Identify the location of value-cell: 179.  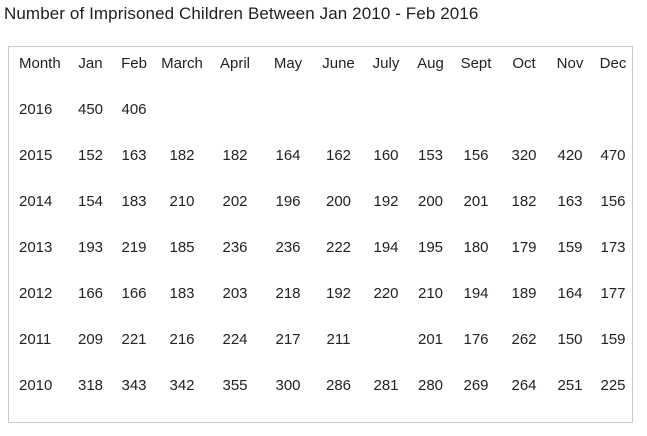
(524, 247).